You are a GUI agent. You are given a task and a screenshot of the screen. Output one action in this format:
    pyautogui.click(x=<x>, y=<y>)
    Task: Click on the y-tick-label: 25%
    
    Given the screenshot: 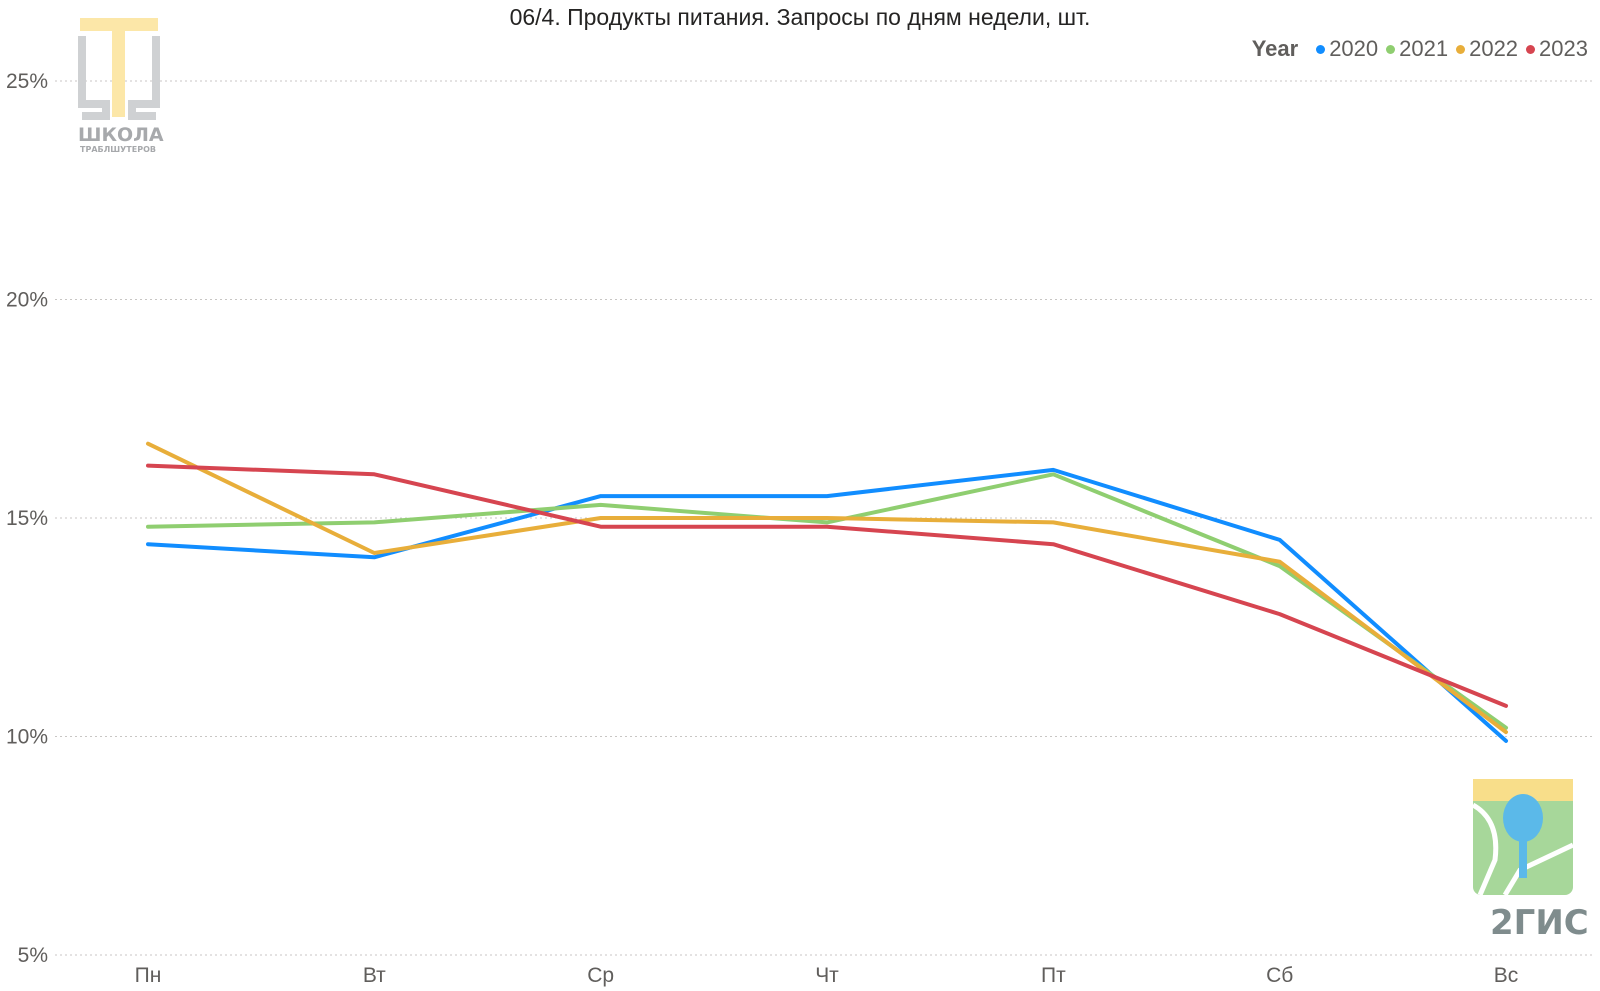 What is the action you would take?
    pyautogui.click(x=27, y=81)
    